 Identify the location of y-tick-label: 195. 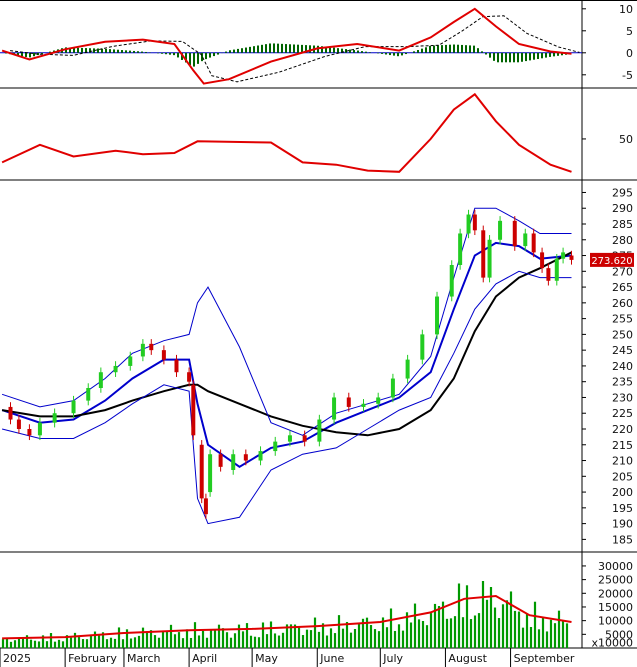
(622, 508).